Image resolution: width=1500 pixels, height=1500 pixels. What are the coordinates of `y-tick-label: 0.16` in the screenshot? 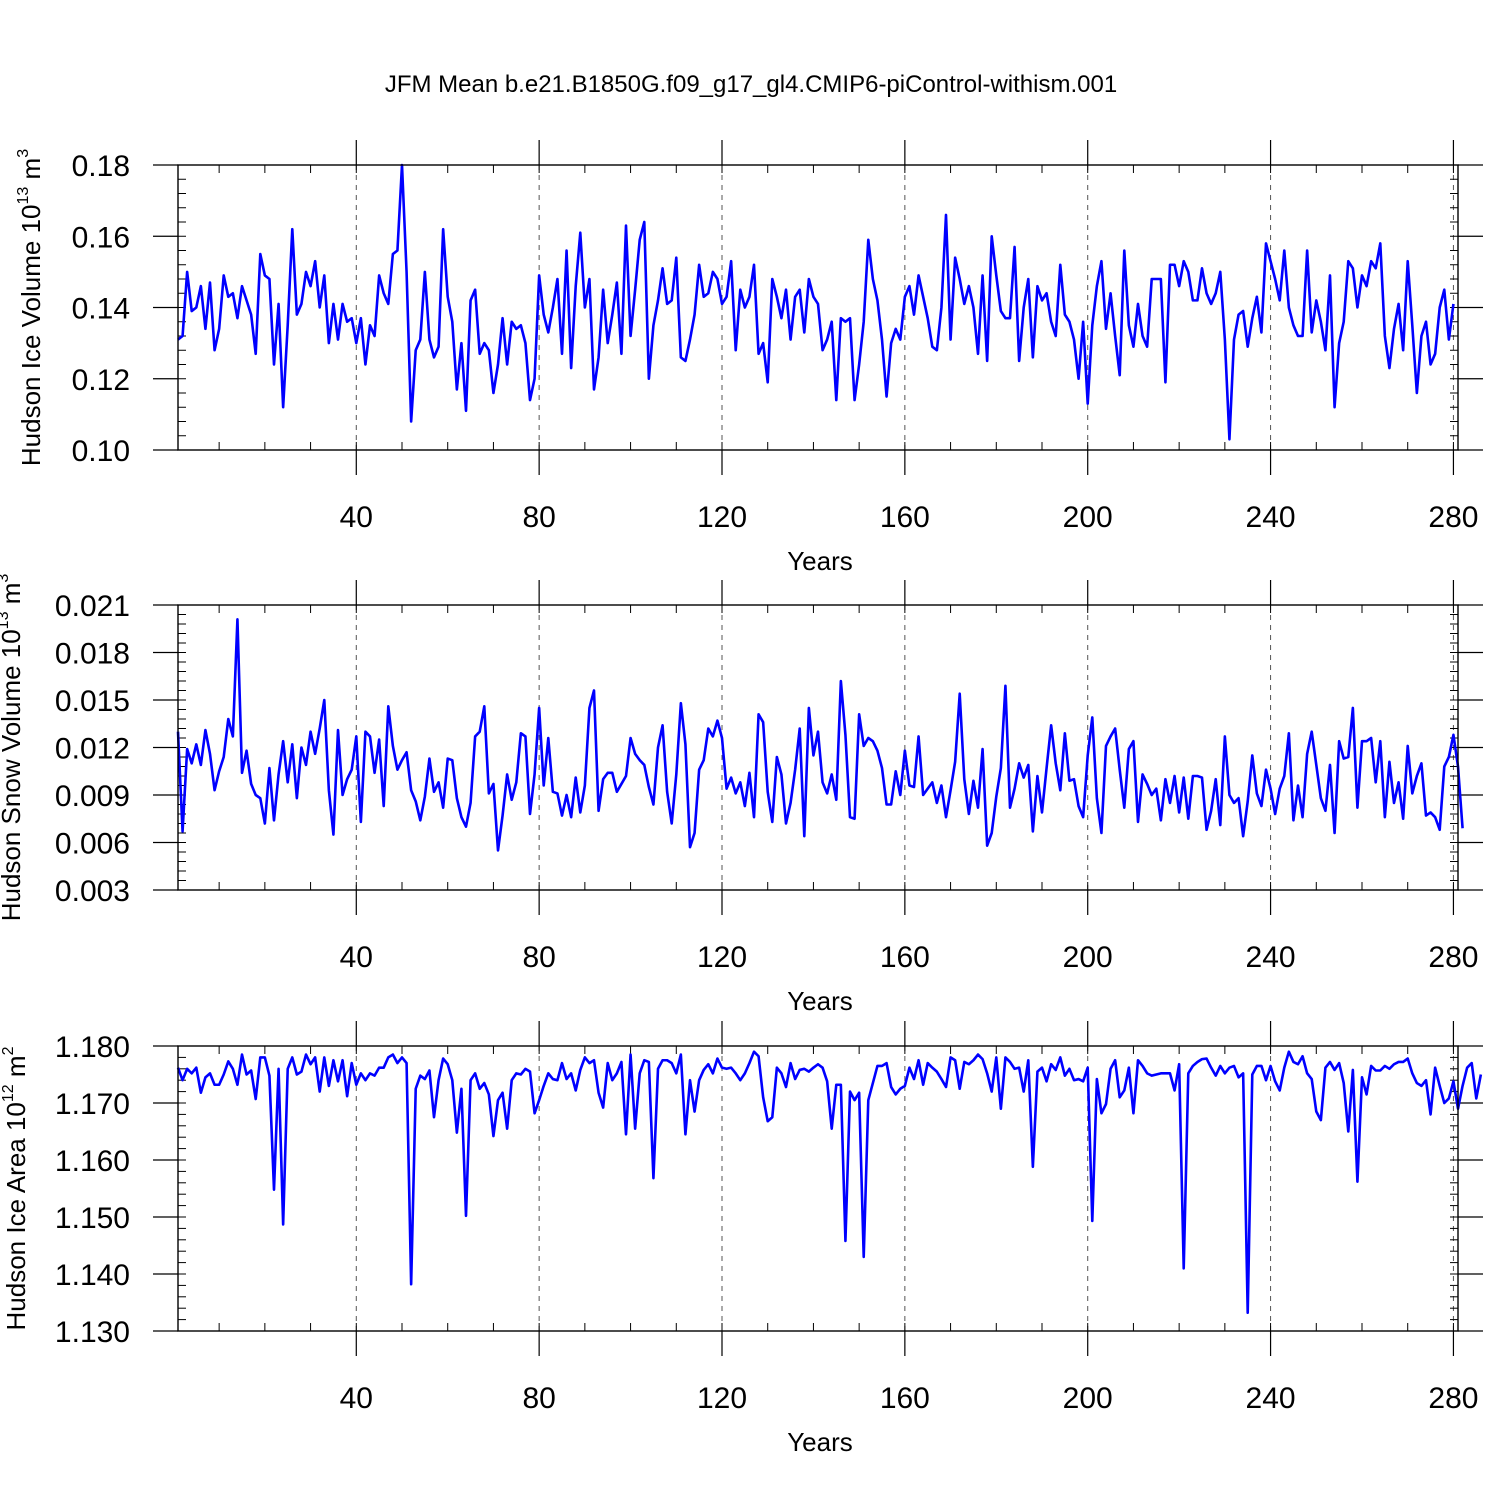 It's located at (101, 237).